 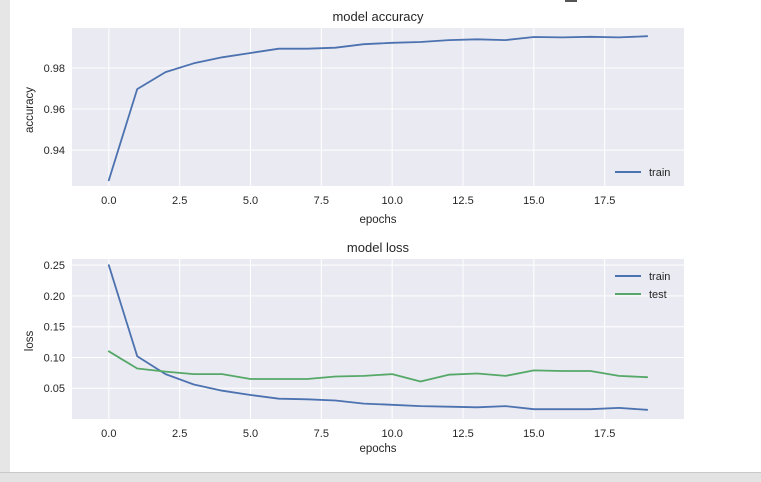 What do you see at coordinates (358, 434) in the screenshot?
I see `loss-x-ticks: 0.0 2.5 5.0 7.5 10.0 12.5 15.0 17.5` at bounding box center [358, 434].